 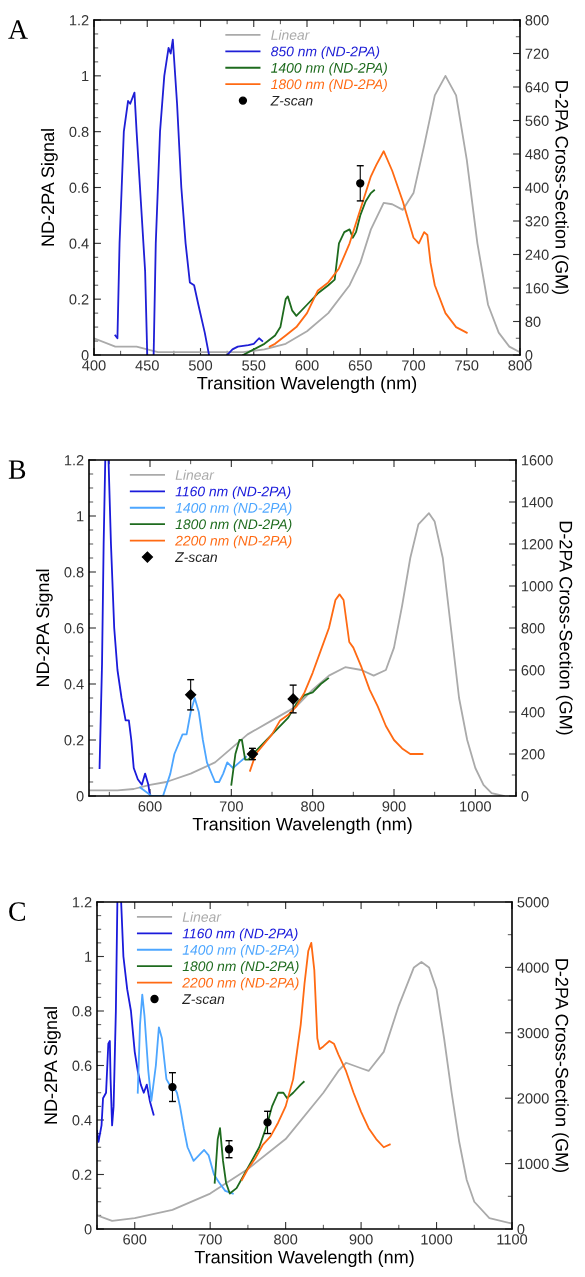 I want to click on y2-tick-label: 80, so click(x=533, y=321).